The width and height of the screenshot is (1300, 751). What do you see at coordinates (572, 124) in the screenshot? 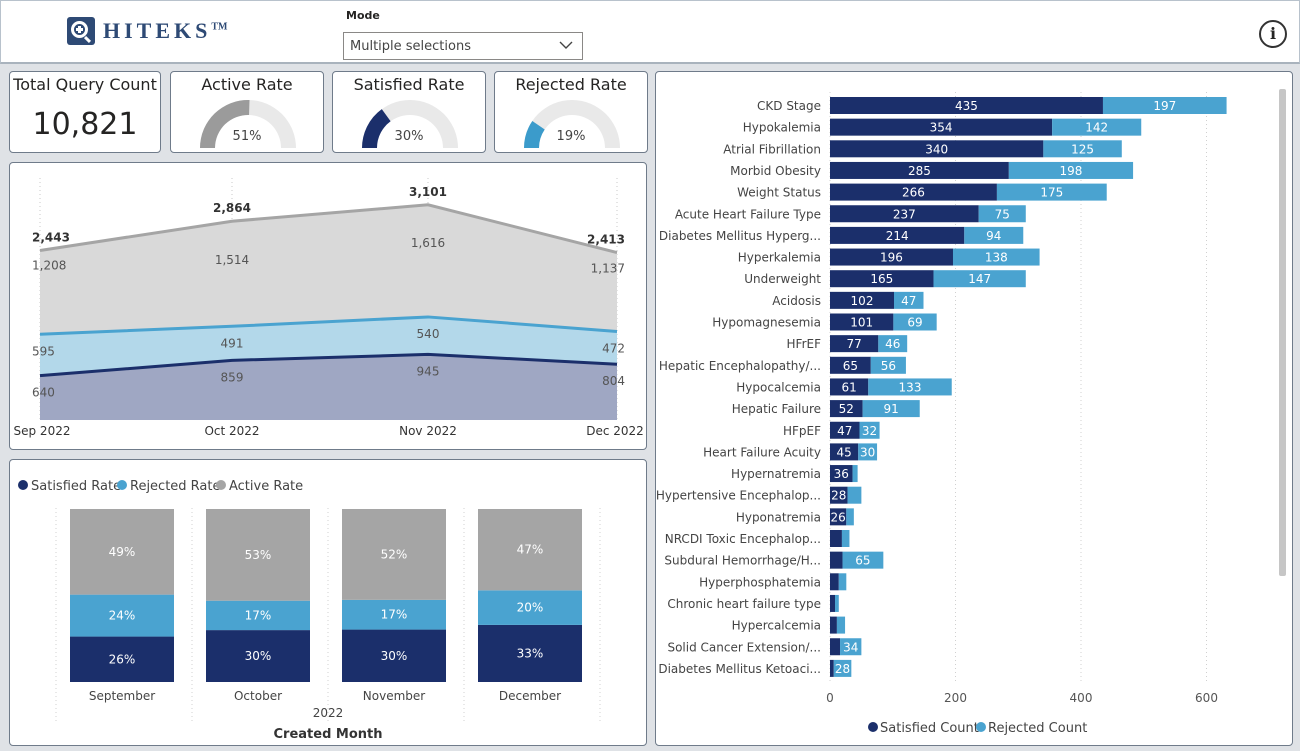
I see `rejected-rate-gauge` at bounding box center [572, 124].